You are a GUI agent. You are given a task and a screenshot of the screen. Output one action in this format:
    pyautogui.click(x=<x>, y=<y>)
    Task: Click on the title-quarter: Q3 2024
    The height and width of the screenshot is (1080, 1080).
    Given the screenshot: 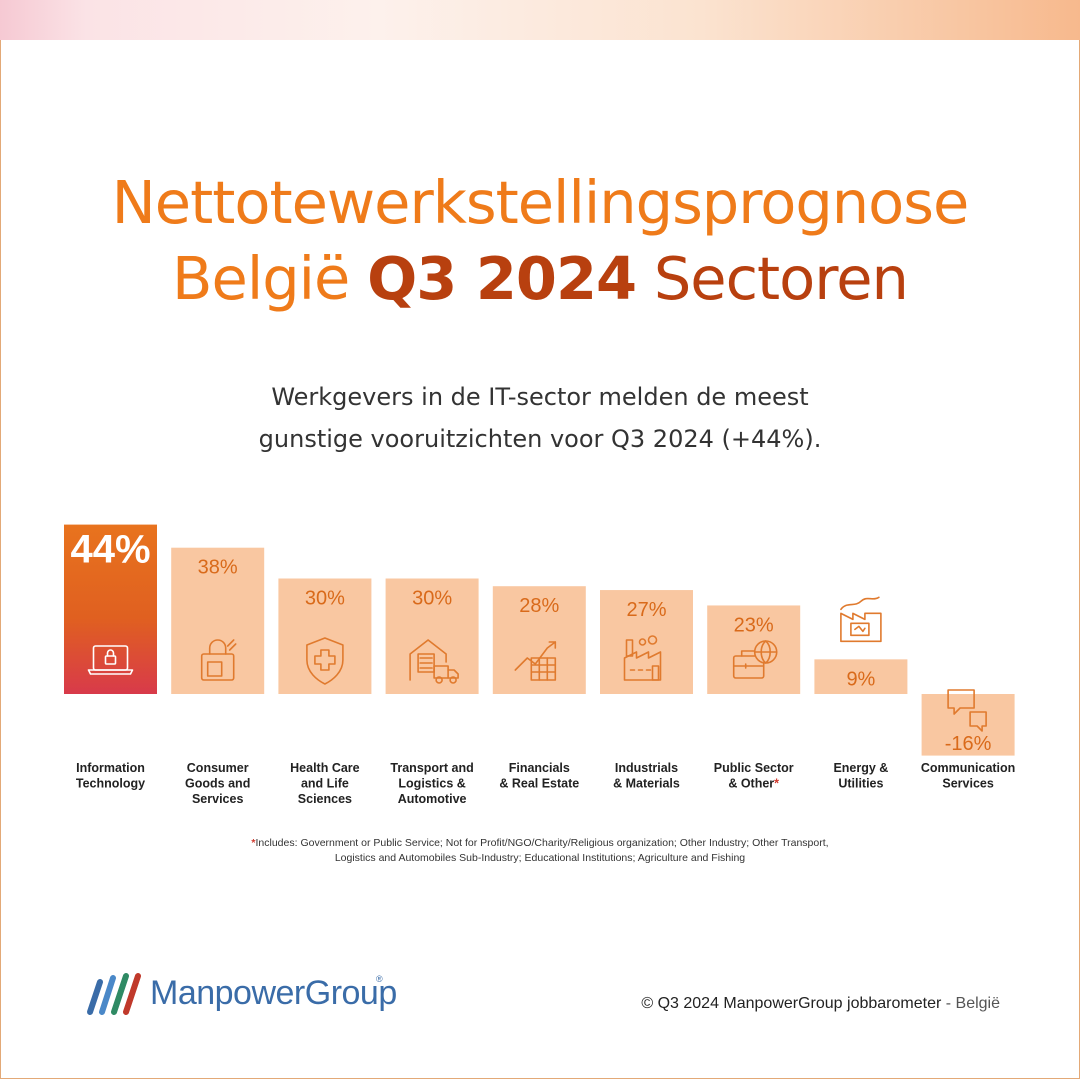 What is the action you would take?
    pyautogui.click(x=502, y=278)
    